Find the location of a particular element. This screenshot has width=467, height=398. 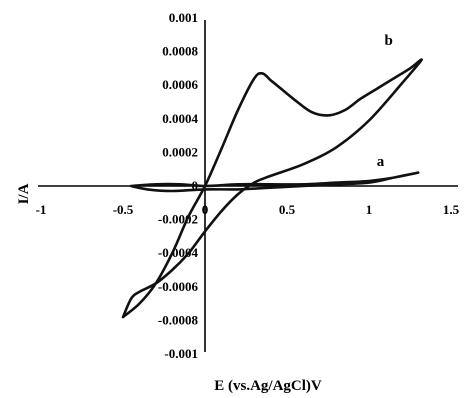

series-labels: ab is located at coordinates (385, 101).